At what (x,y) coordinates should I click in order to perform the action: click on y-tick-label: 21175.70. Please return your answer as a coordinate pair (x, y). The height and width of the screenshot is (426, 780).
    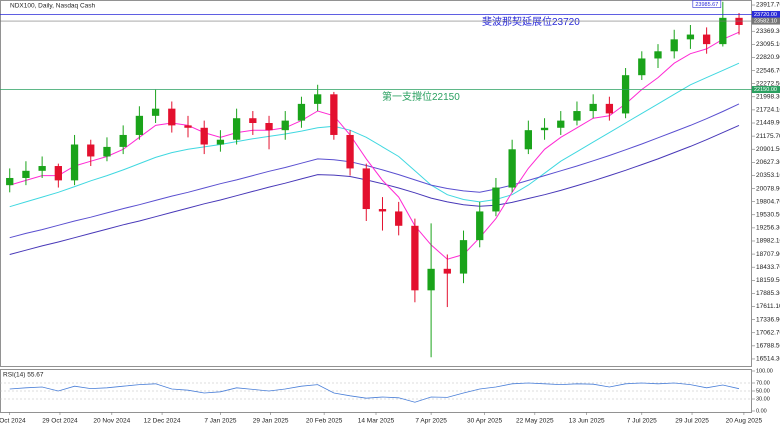
    Looking at the image, I should click on (768, 136).